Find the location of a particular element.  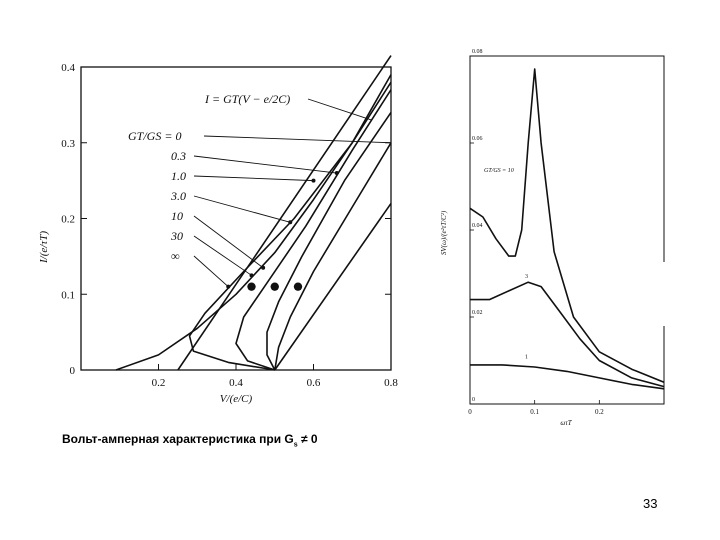

iv-legend-label: 1.0 is located at coordinates (178, 176).